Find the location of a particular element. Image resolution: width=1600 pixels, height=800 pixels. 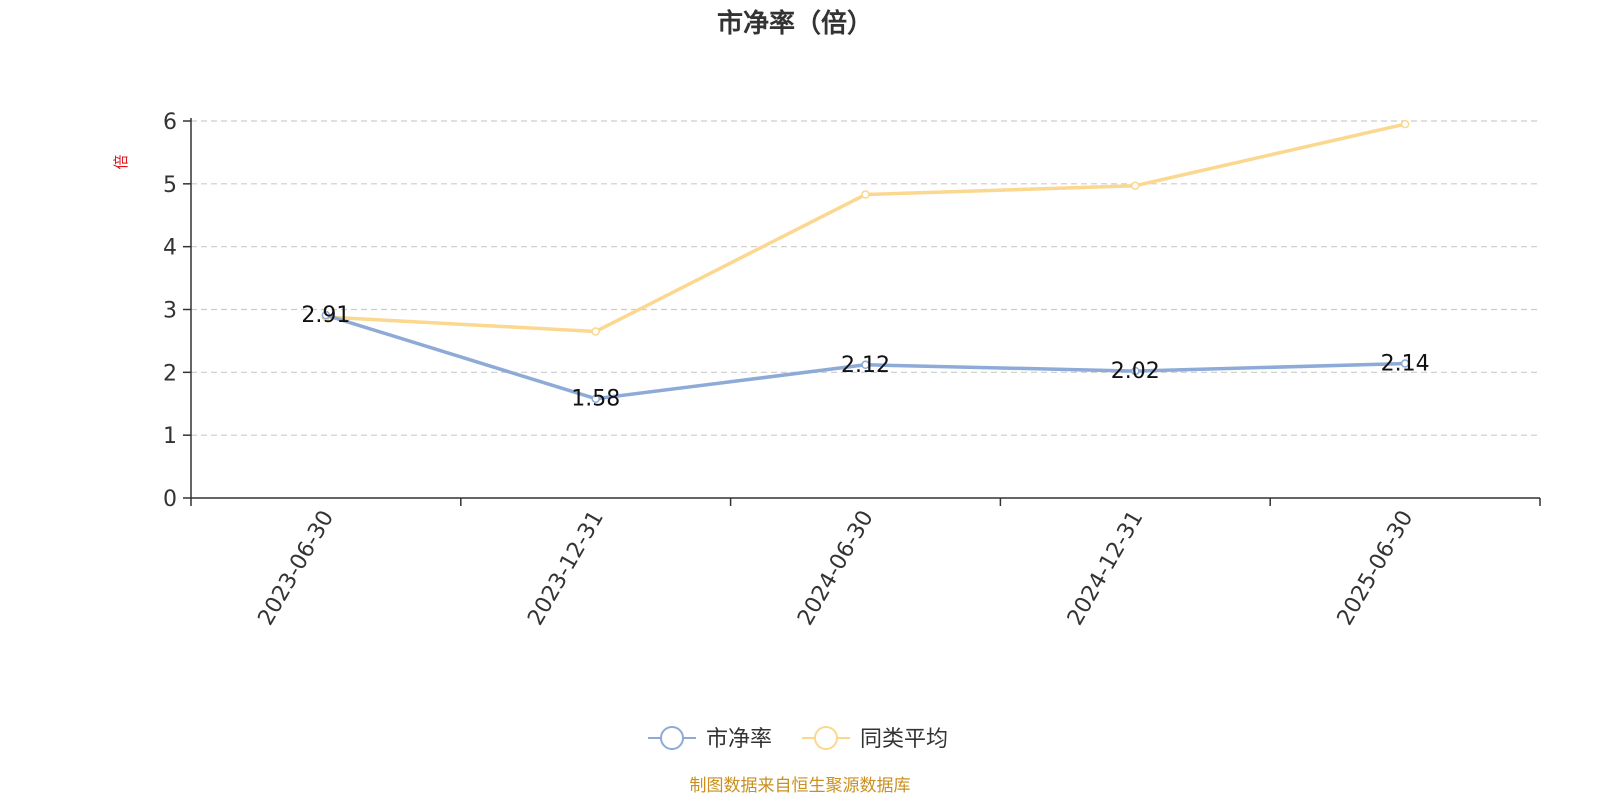

y-tick-label: 4 is located at coordinates (170, 248).